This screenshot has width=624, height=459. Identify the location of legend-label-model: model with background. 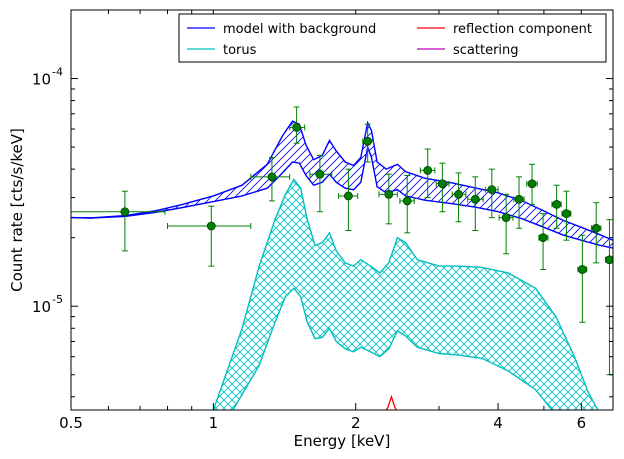
(299, 29).